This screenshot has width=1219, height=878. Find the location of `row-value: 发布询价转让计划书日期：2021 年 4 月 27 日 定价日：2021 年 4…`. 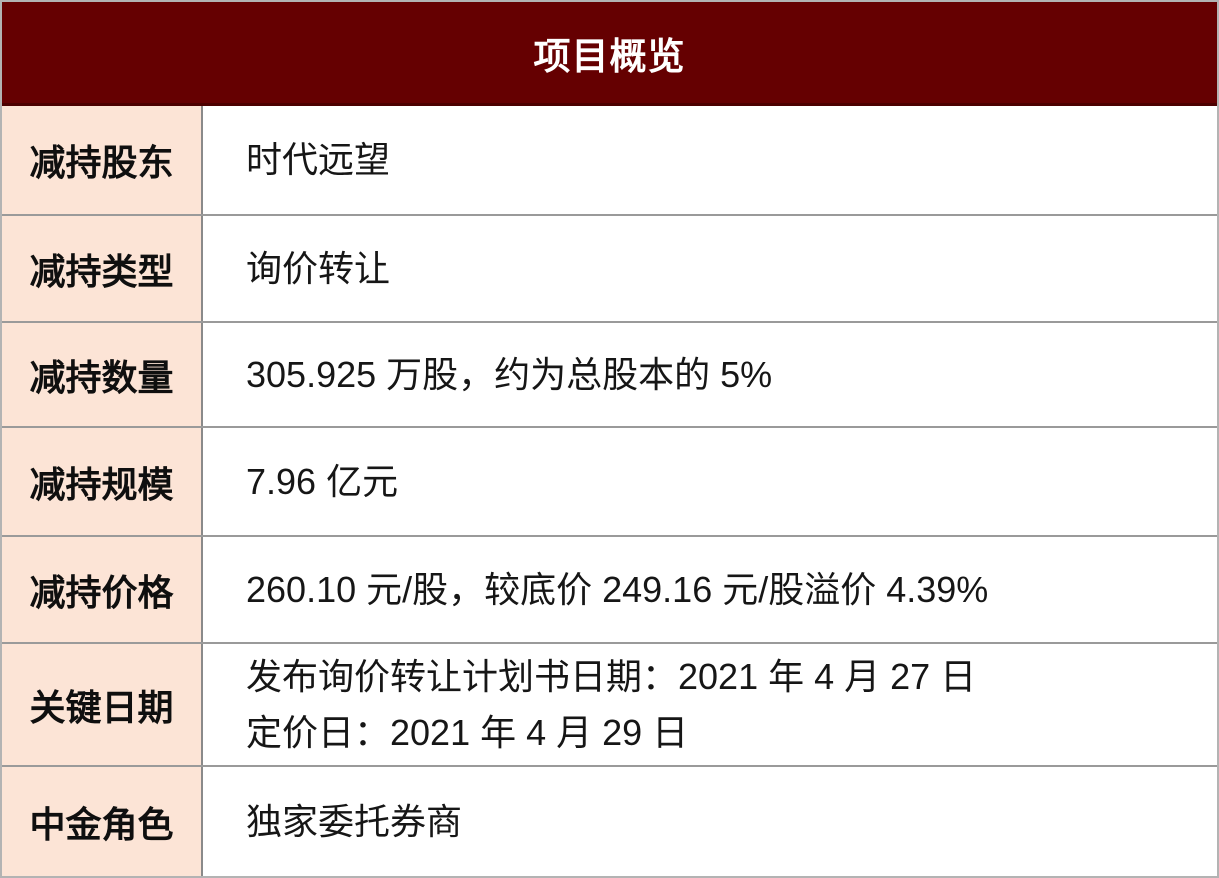

row-value: 发布询价转让计划书日期：2021 年 4 月 27 日 定价日：2021 年 4… is located at coordinates (710, 704).